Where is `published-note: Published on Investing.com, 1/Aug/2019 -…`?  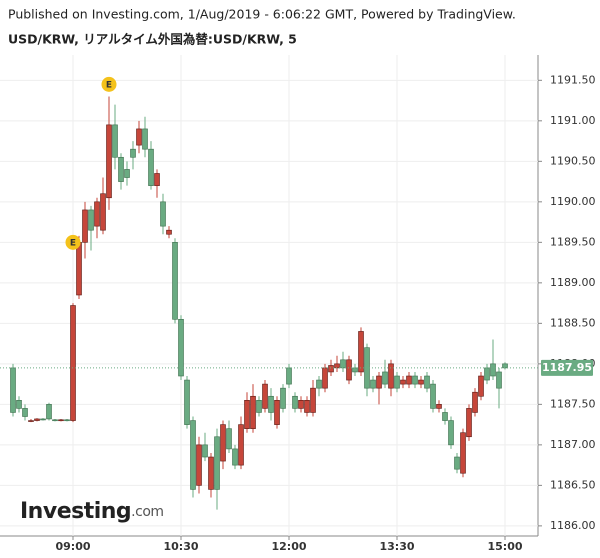
published-note: Published on Investing.com, 1/Aug/2019 -… is located at coordinates (262, 14).